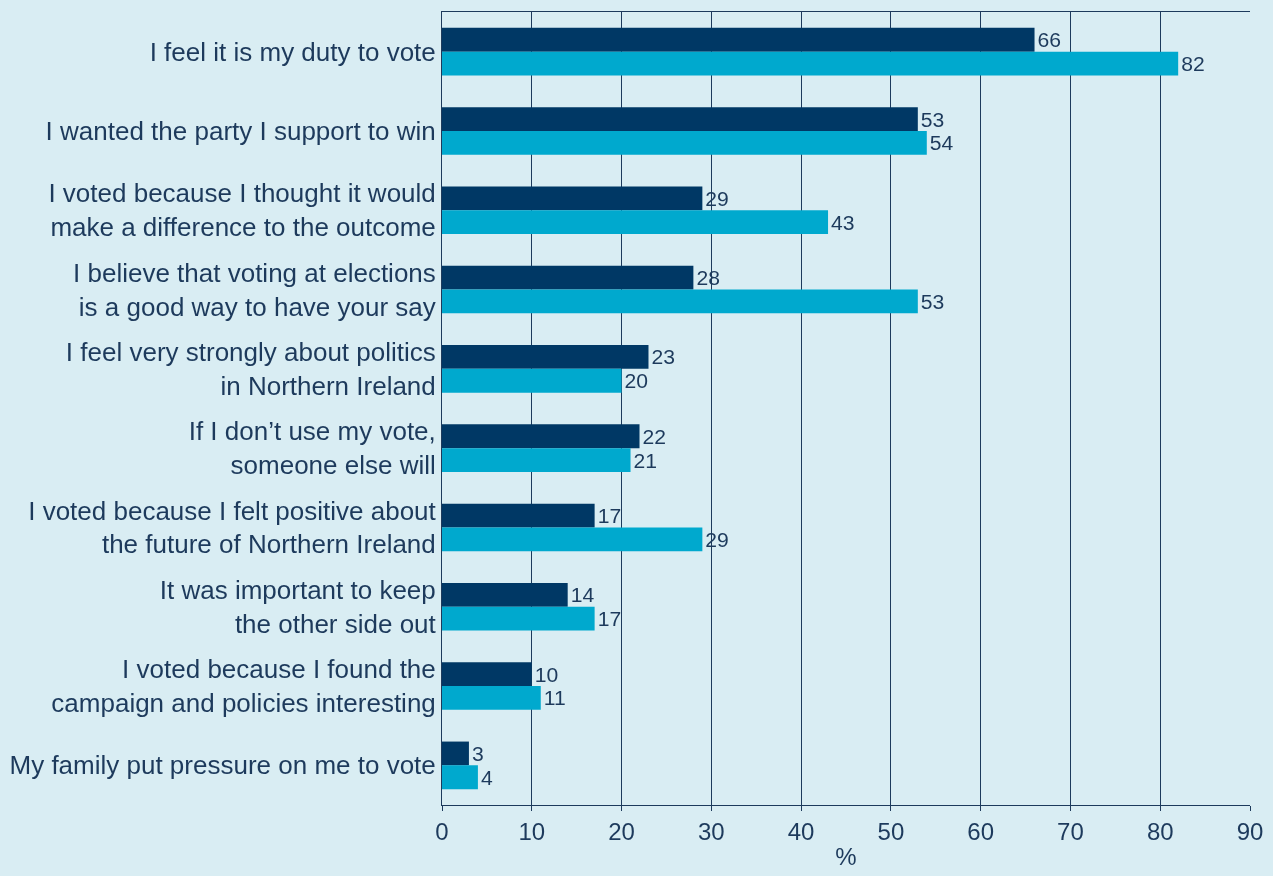 The height and width of the screenshot is (876, 1273). What do you see at coordinates (240, 131) in the screenshot?
I see `y-tick-label: I wanted the party I support to win` at bounding box center [240, 131].